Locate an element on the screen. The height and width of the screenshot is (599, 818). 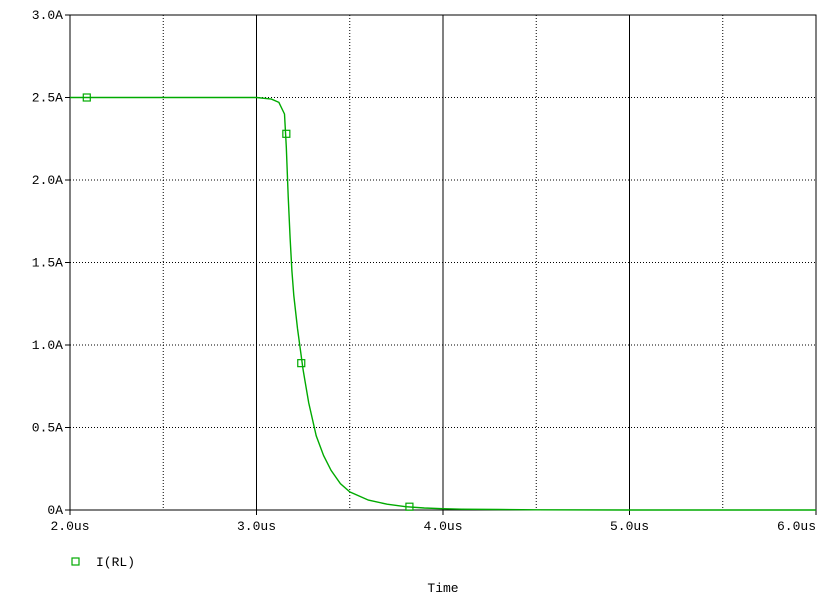
y-tick-label: 1.5A is located at coordinates (47, 263).